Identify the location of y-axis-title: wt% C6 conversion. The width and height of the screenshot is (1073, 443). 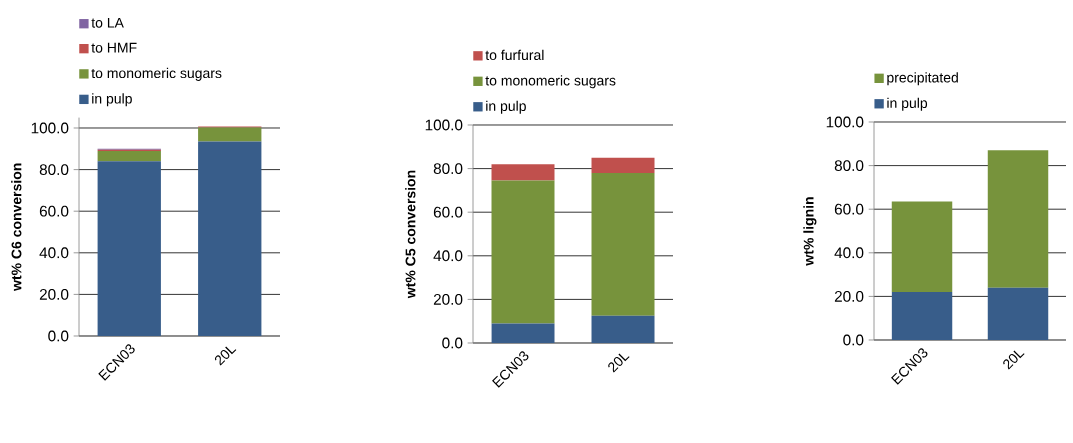
(16, 227).